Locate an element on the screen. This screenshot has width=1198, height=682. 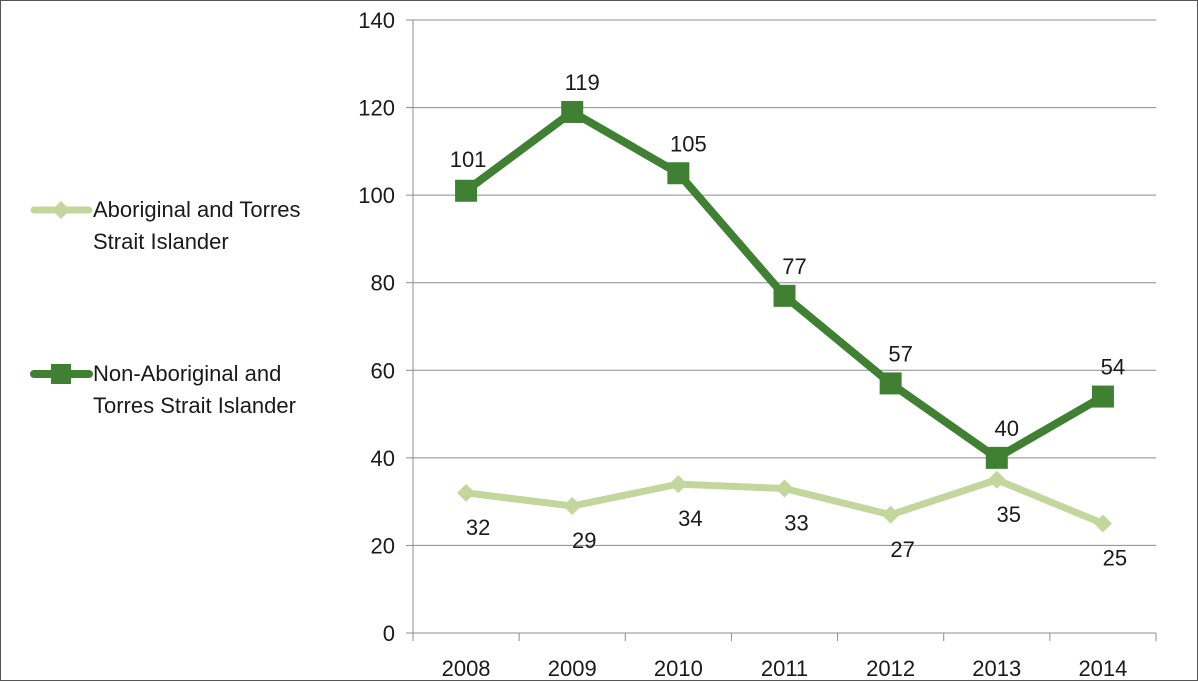
legend-item: Non-Aboriginal and Torres Strait Islander is located at coordinates (163, 389).